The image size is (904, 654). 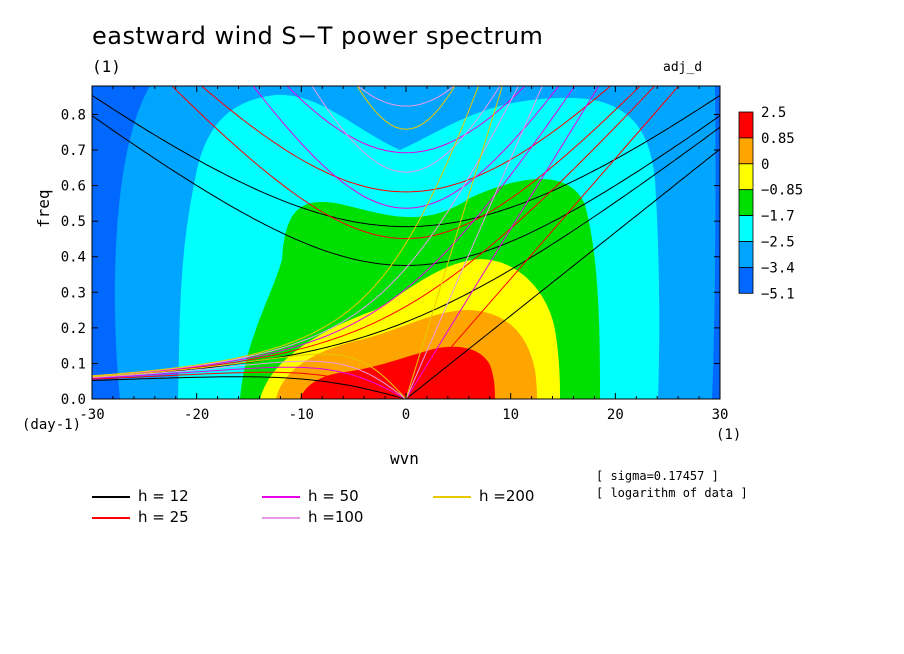 What do you see at coordinates (73, 115) in the screenshot?
I see `y-tick-label: 0.8` at bounding box center [73, 115].